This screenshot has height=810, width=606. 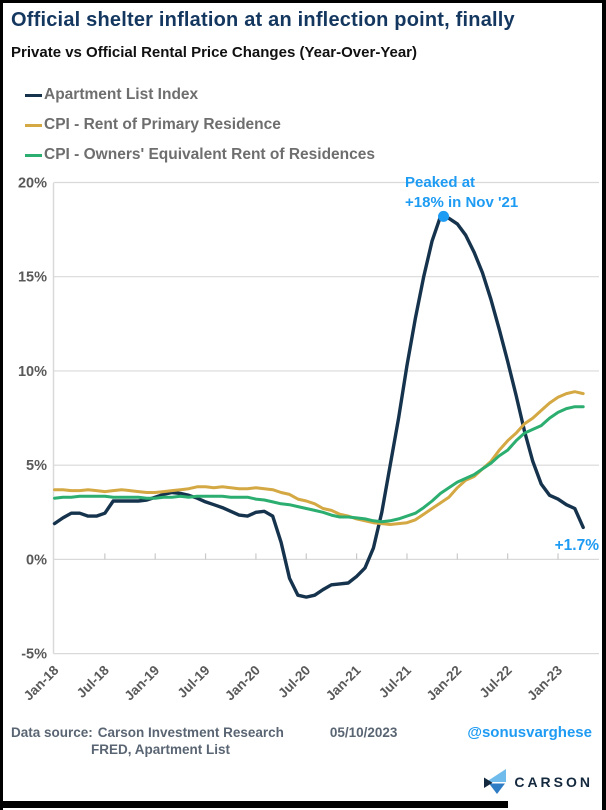 I want to click on x-axis-tick-label: Jan-18, so click(x=41, y=682).